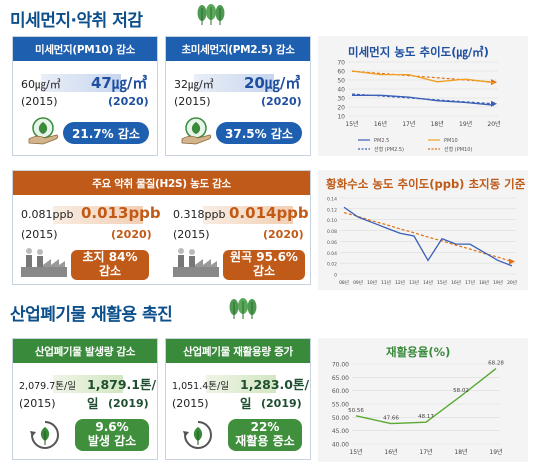 The width and height of the screenshot is (537, 469). Describe the element at coordinates (356, 411) in the screenshot. I see `data-label: 50.56` at that location.